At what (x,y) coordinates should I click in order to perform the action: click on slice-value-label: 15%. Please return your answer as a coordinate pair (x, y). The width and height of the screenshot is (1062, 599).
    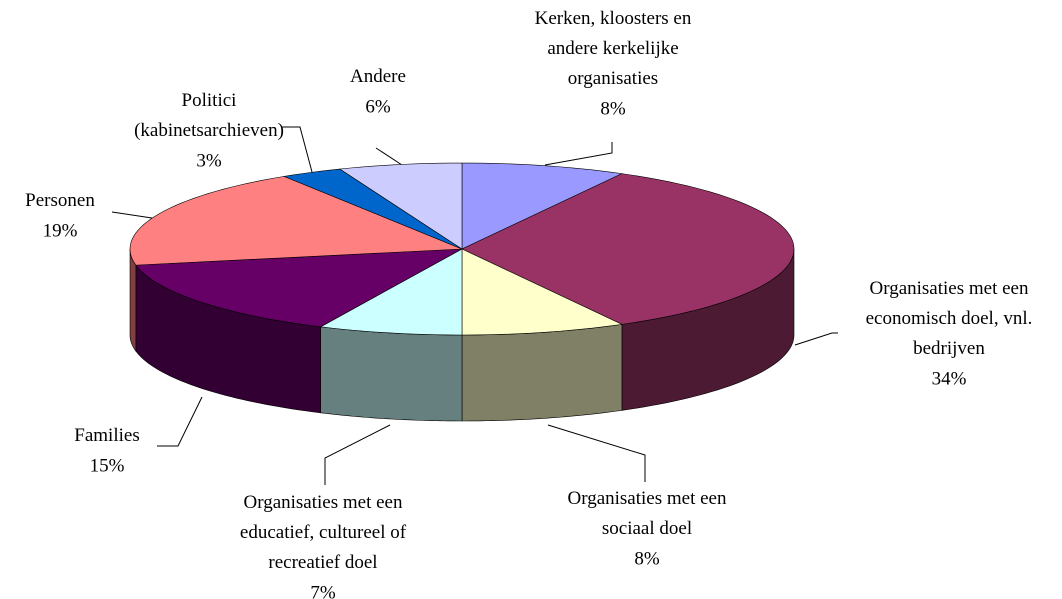
    Looking at the image, I should click on (107, 465).